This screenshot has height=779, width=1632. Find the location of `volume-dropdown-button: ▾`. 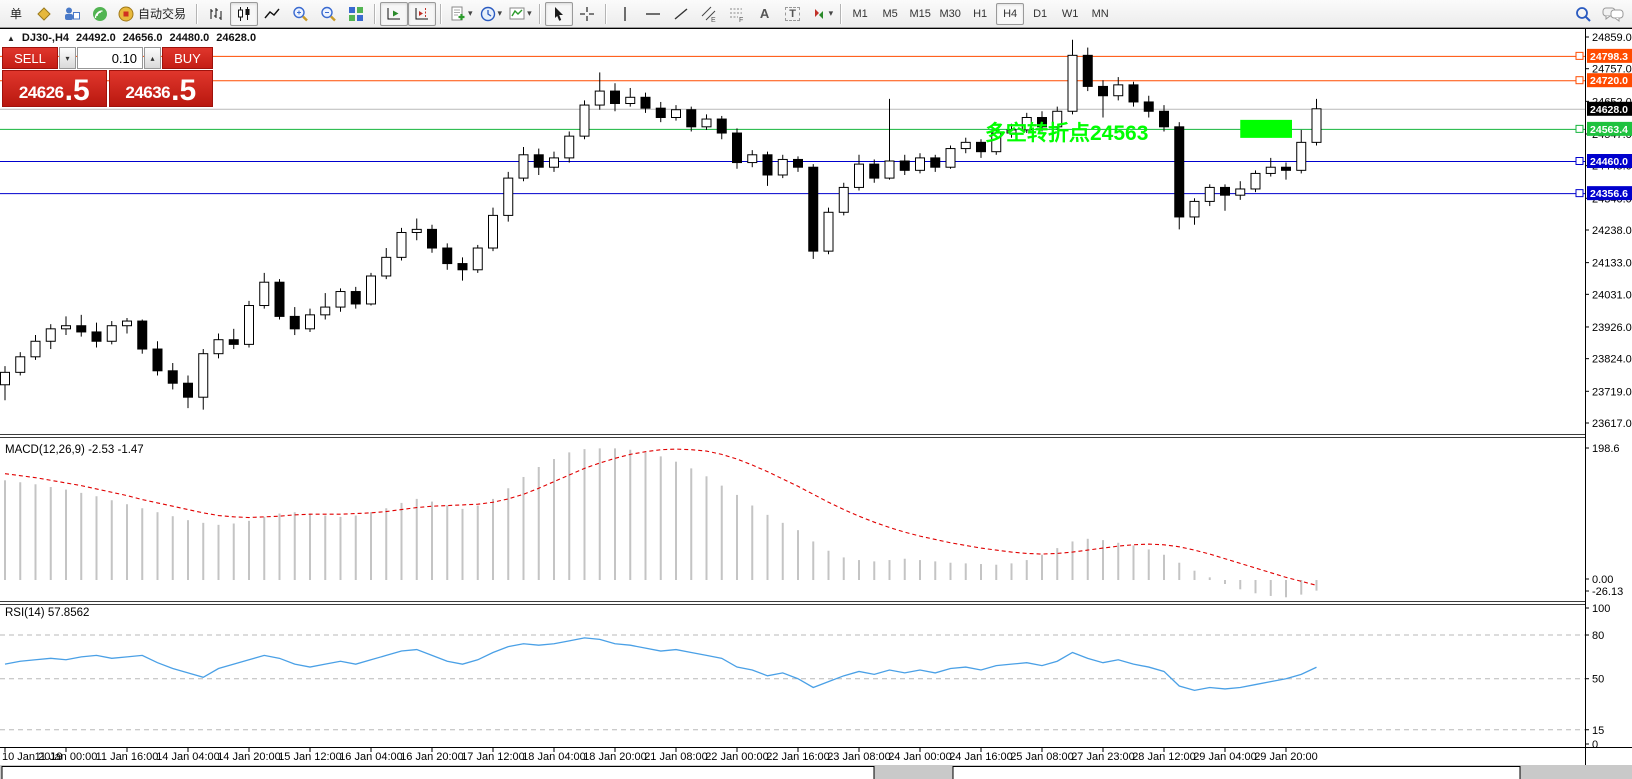

volume-dropdown-button: ▾ is located at coordinates (67, 58).